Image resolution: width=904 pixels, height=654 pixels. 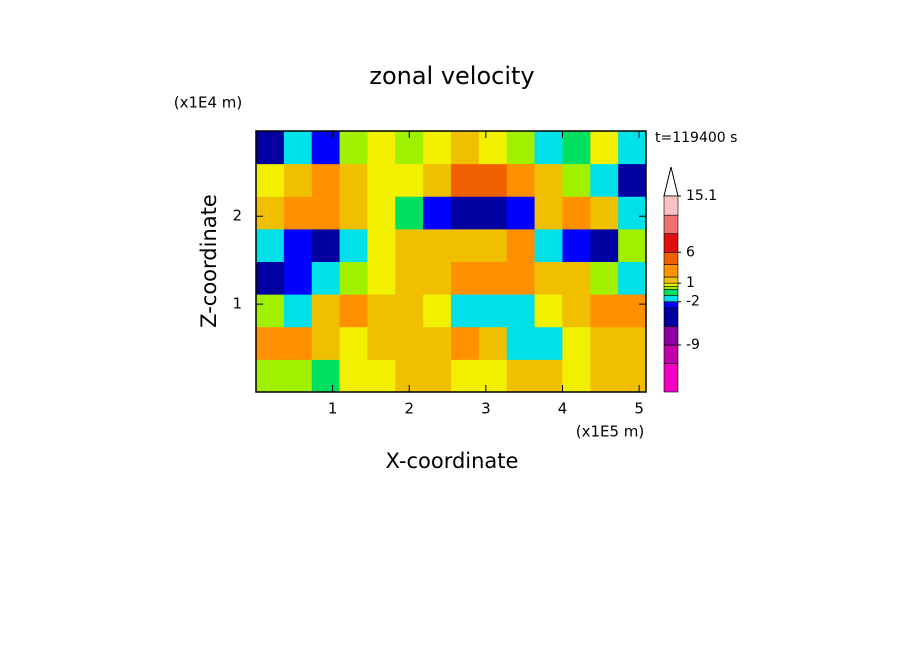 I want to click on x-tick-label: 3, so click(x=486, y=409).